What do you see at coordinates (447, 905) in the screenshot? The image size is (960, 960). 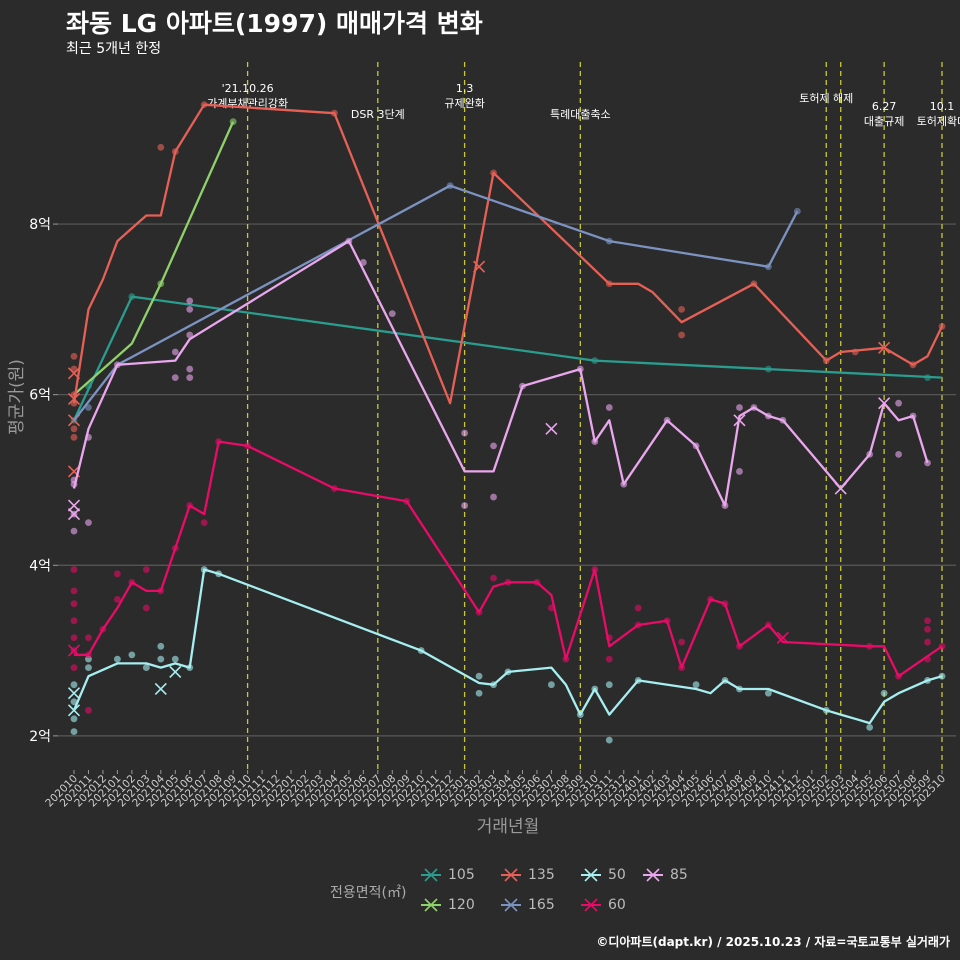 I see `legend-item-120: 120` at bounding box center [447, 905].